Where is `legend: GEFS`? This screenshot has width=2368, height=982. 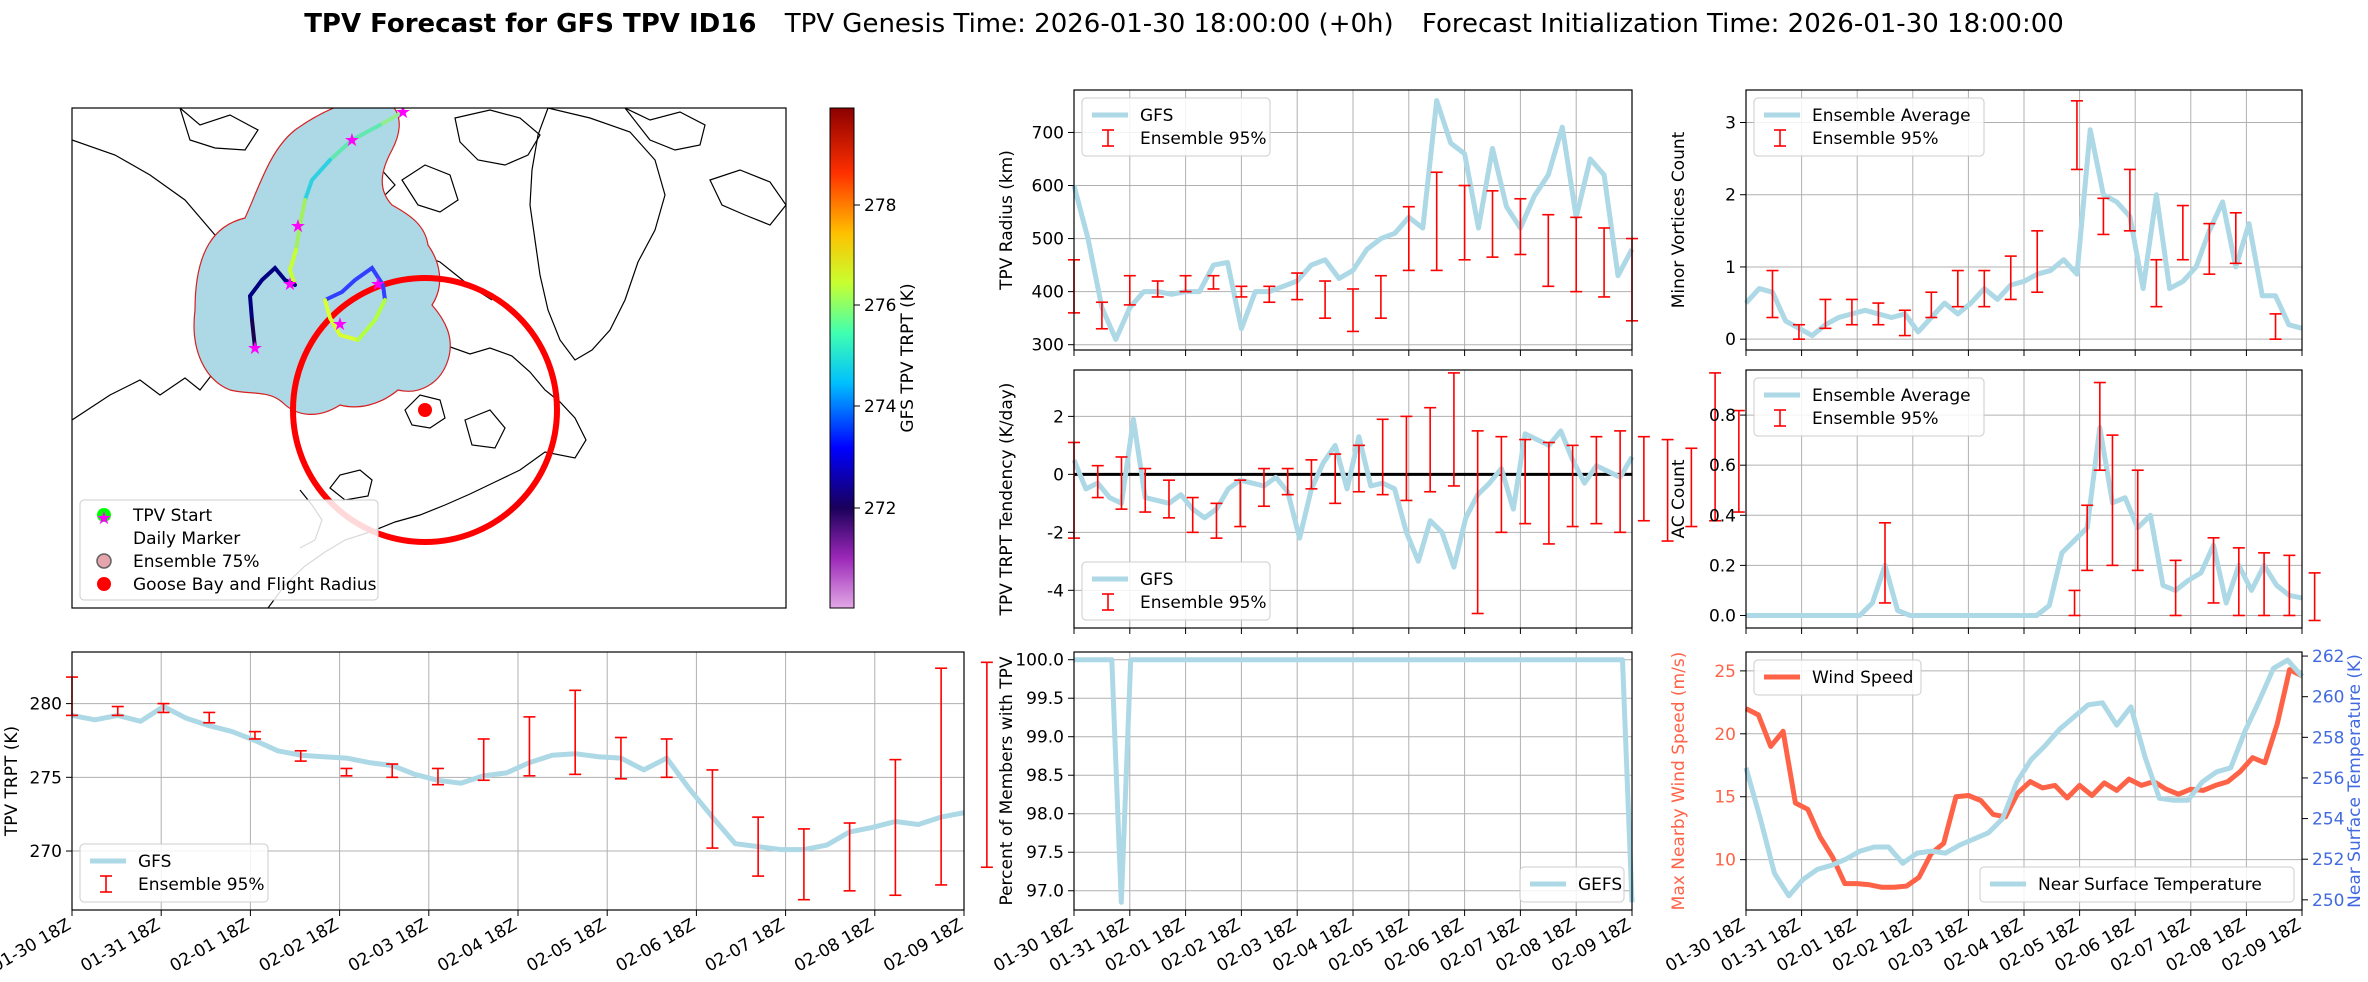
legend: GEFS is located at coordinates (1572, 884).